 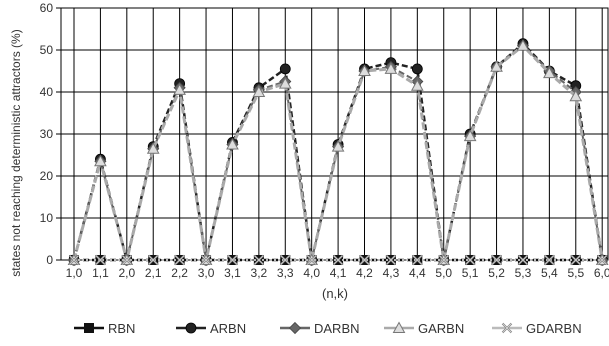 I want to click on y-tick-label: 50, so click(x=47, y=50).